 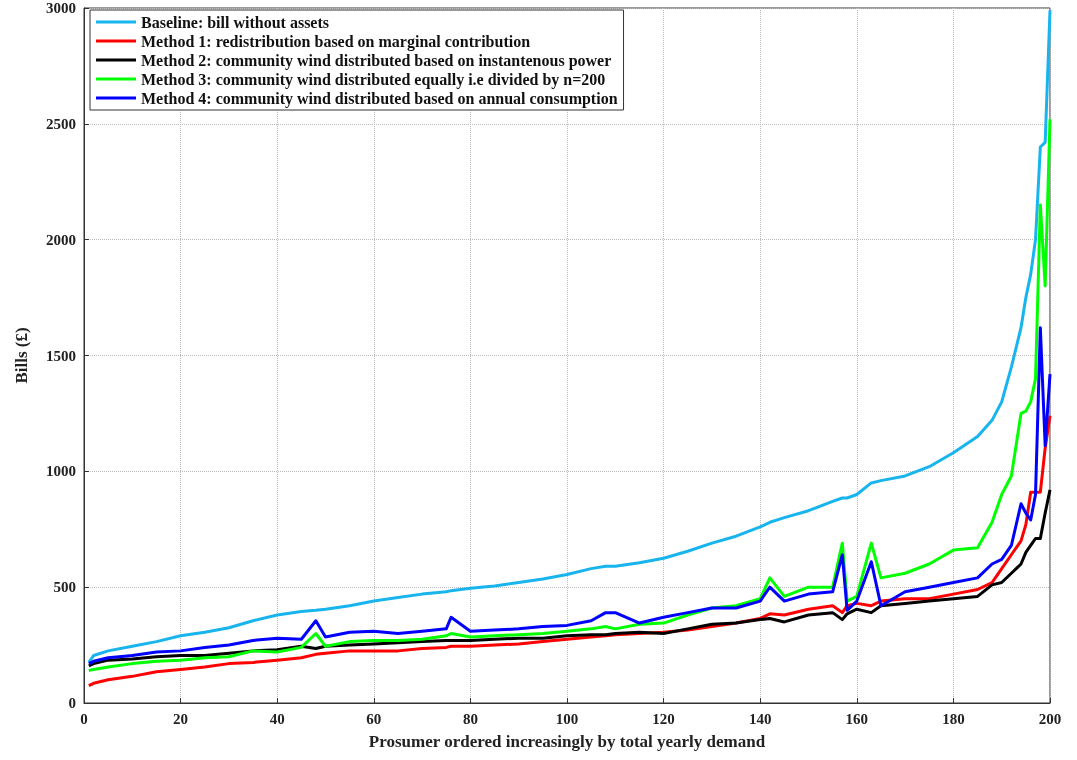 I want to click on y-tick-label: 0, so click(x=72, y=703).